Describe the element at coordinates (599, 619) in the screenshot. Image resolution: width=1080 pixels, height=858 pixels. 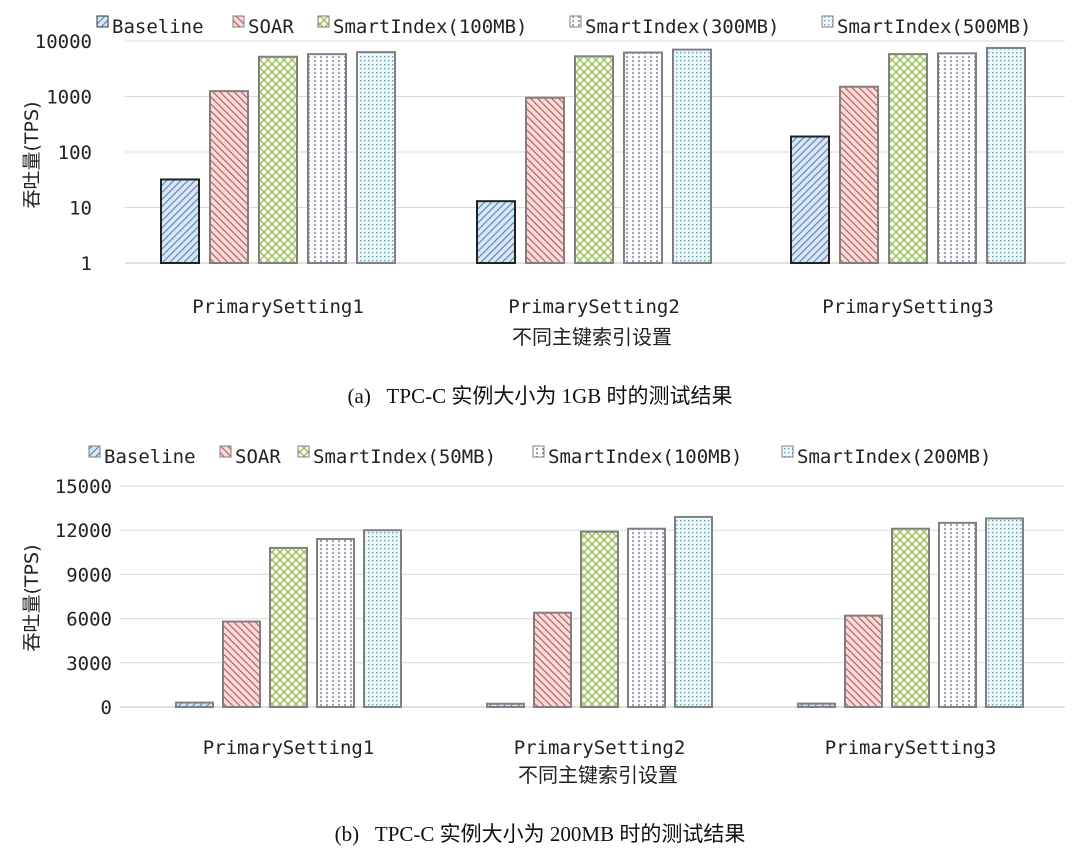
I see `bar-smartindex-50mb-primarysetting2` at that location.